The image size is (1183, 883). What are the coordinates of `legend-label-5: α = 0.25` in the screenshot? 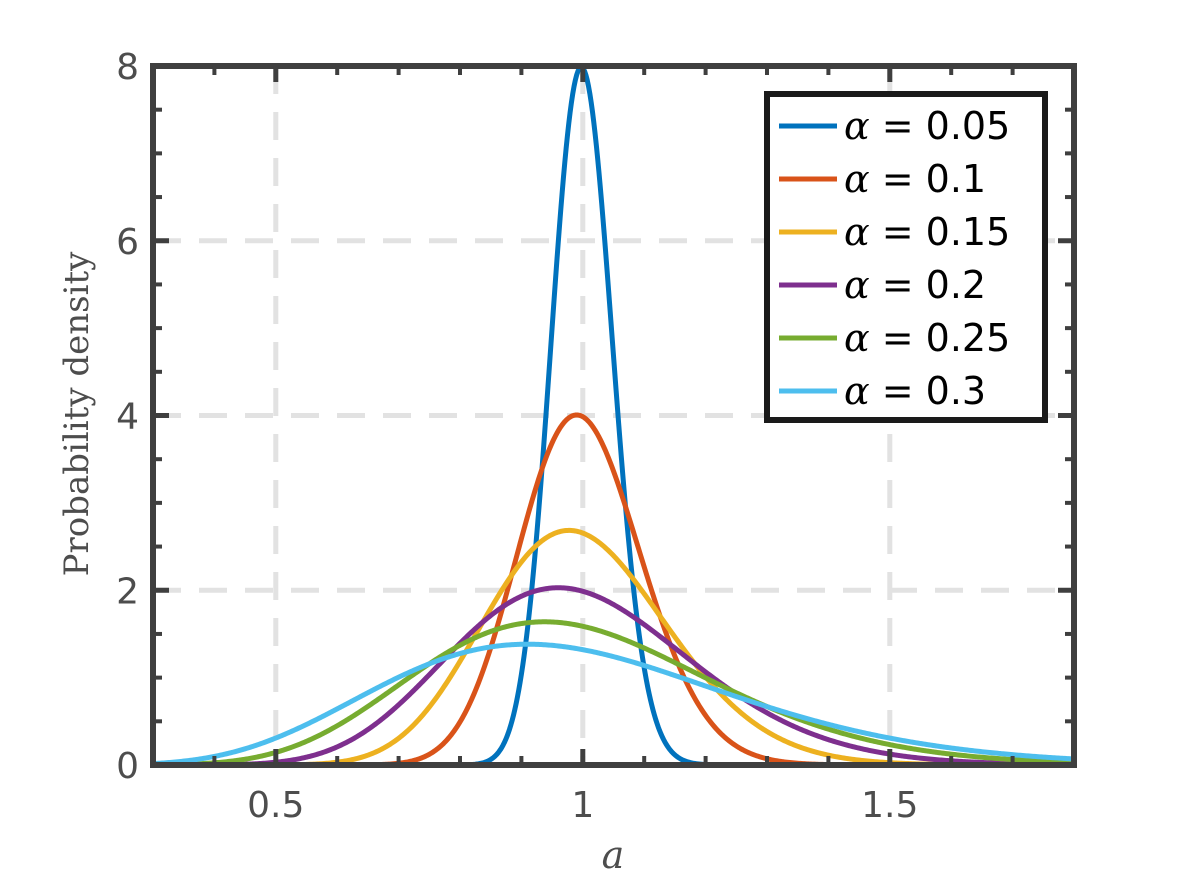 It's located at (927, 338).